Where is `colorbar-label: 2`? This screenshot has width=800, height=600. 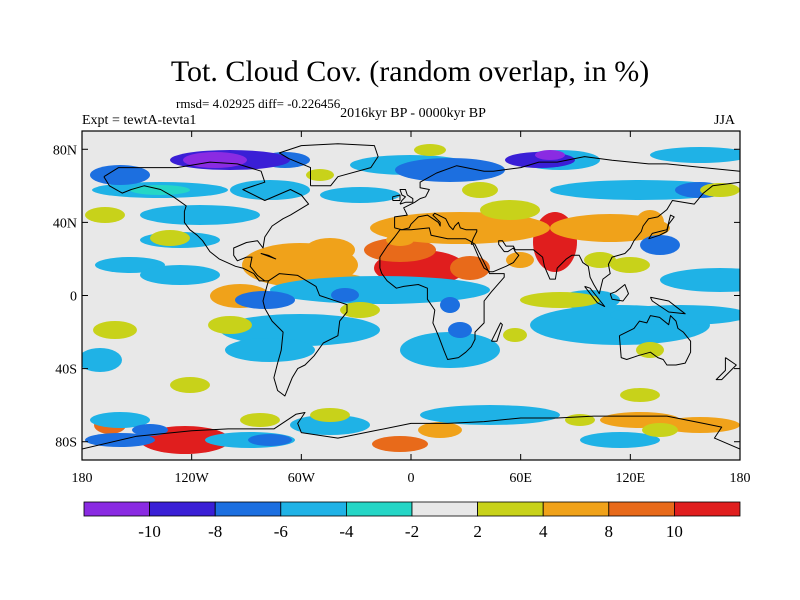
colorbar-label: 2 is located at coordinates (477, 531).